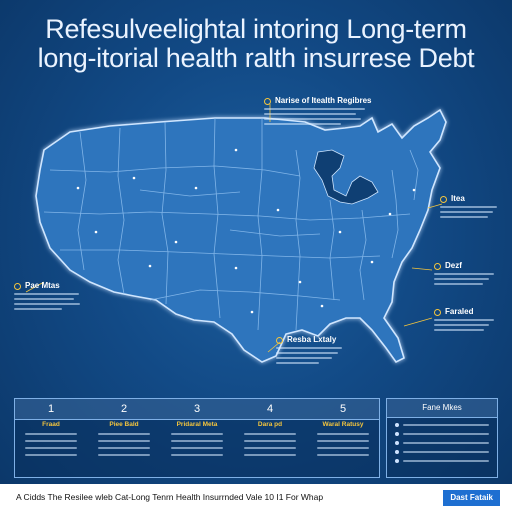  I want to click on info-column-1: 1 Fraad, so click(51, 430).